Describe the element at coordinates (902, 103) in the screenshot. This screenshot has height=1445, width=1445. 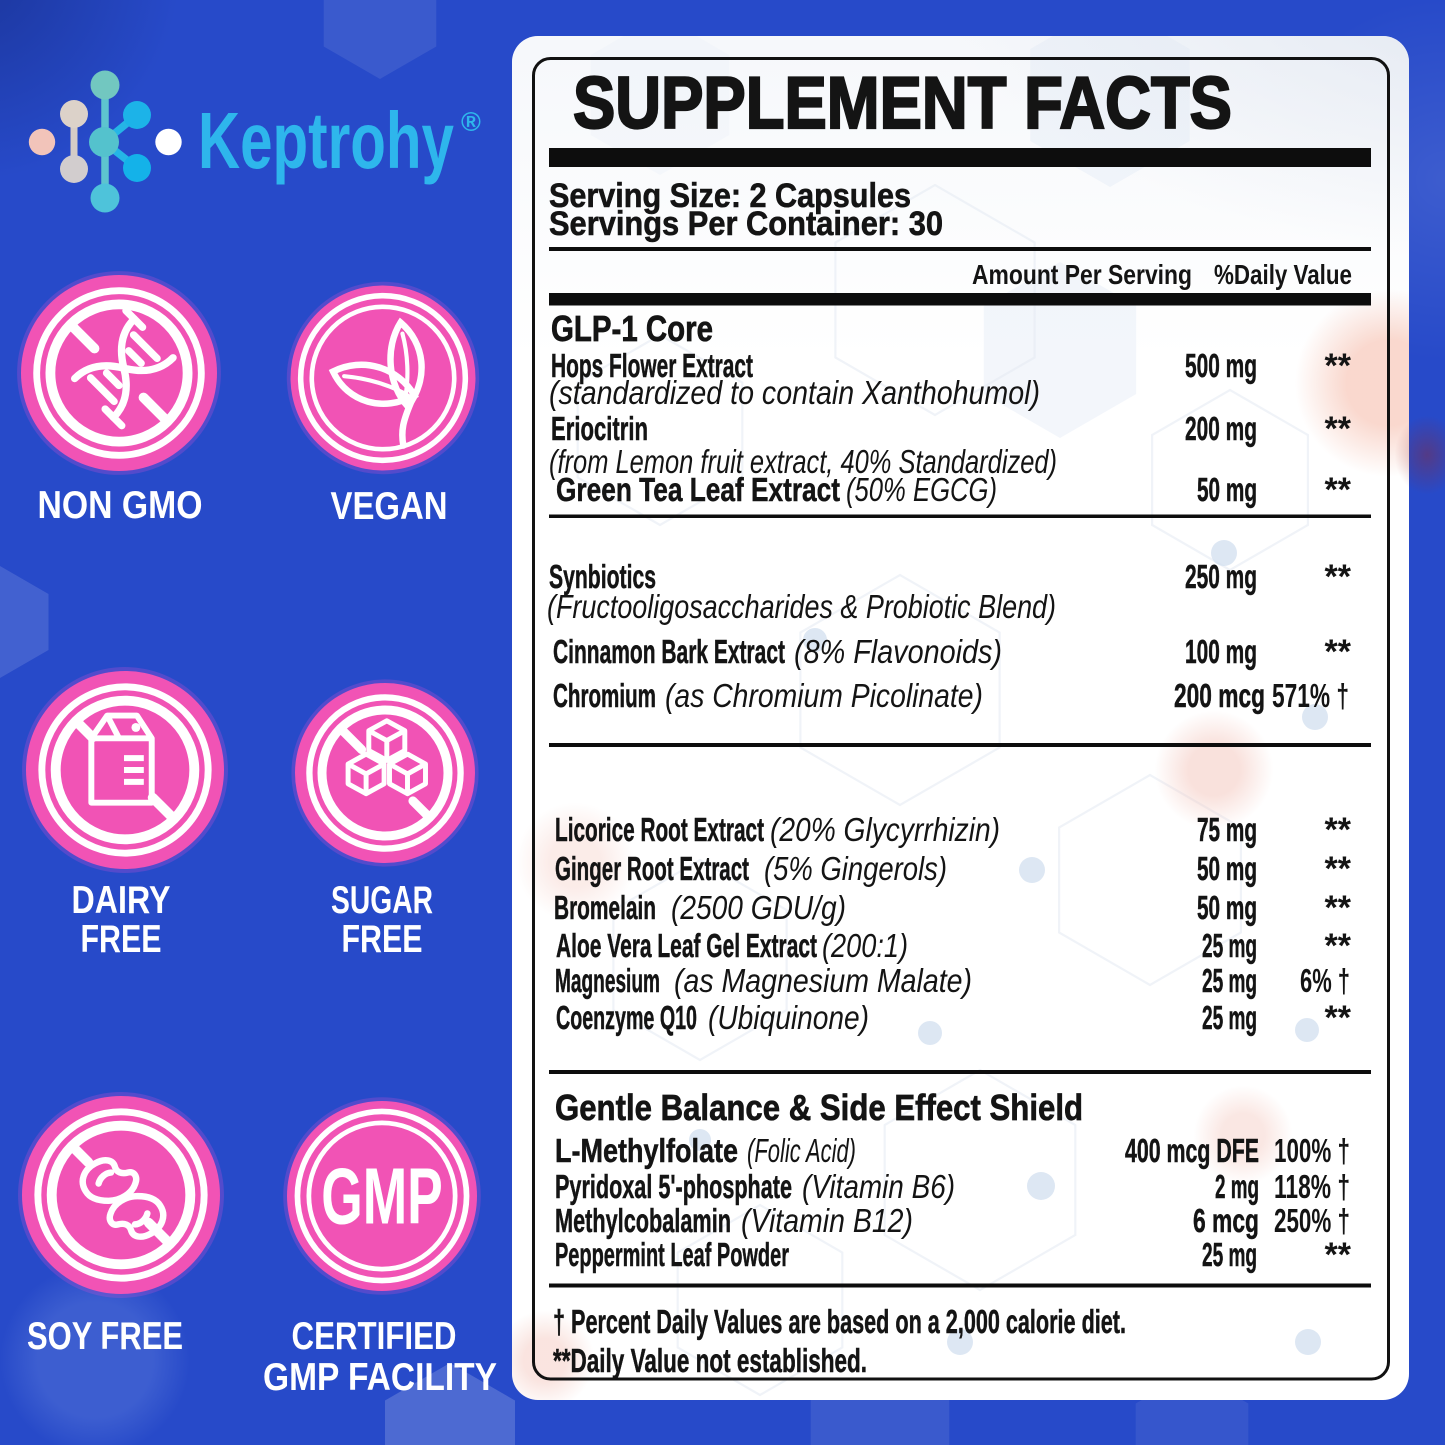
I see `svg-text: SUPPLEMENT FACTS` at that location.